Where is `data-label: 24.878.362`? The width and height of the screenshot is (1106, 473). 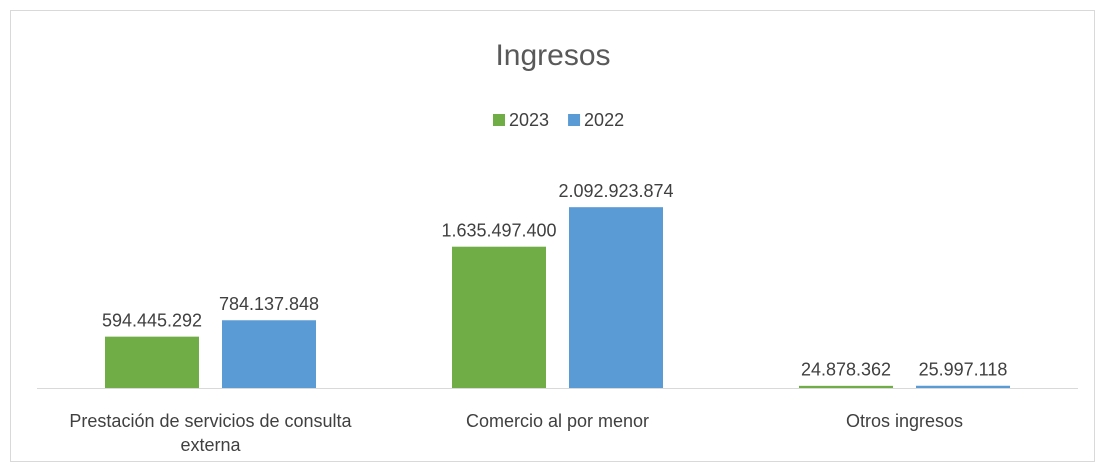 data-label: 24.878.362 is located at coordinates (846, 370).